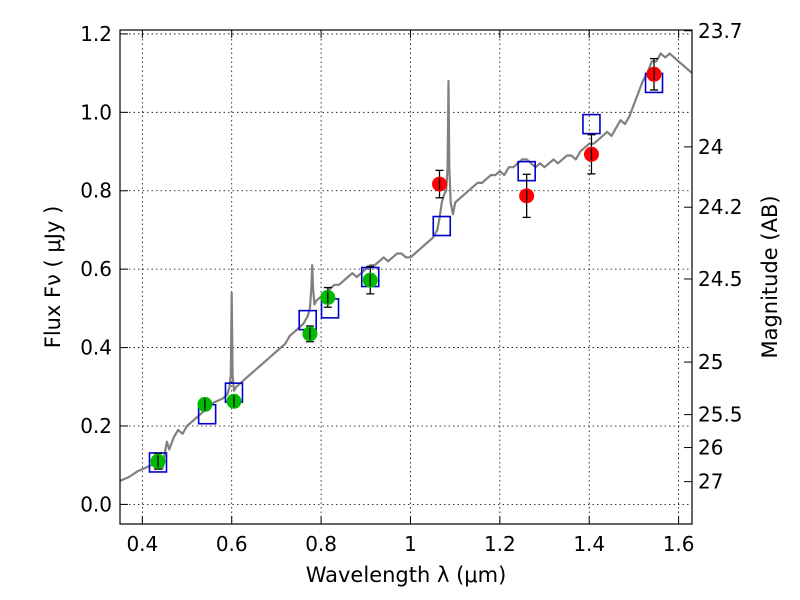 This screenshot has height=600, width=800. I want to click on x-tick-label: 0.6, so click(232, 544).